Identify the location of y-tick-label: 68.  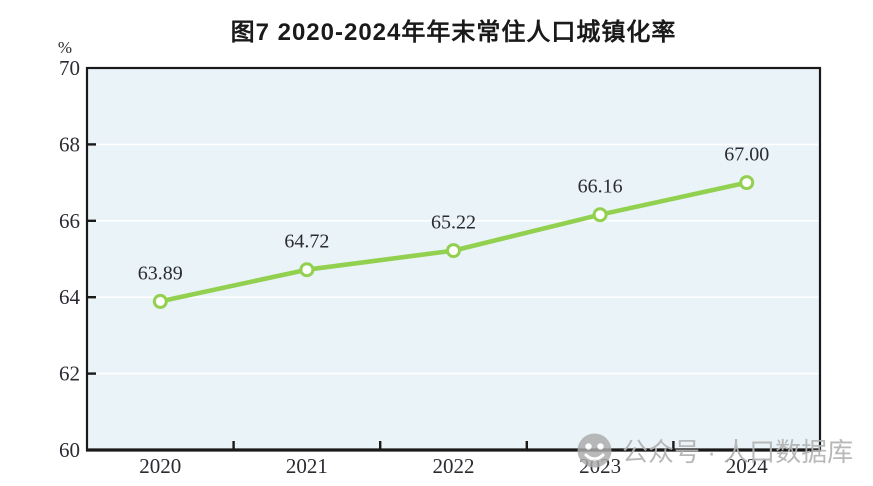
(69, 144).